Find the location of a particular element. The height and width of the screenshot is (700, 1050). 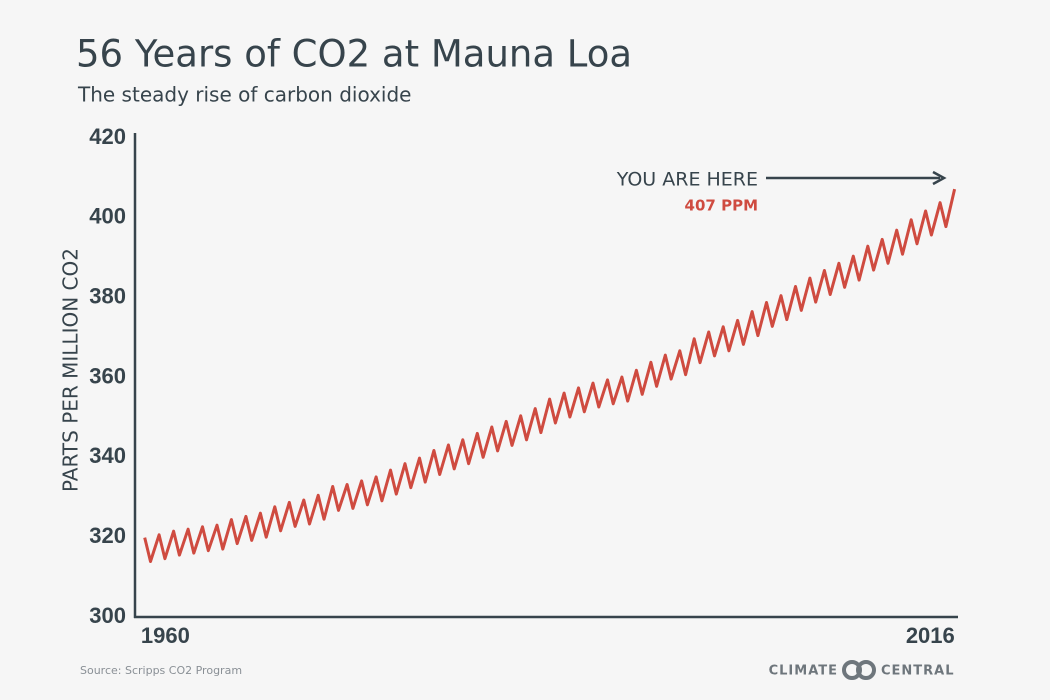

y-tick-label: 400 is located at coordinates (107, 216).